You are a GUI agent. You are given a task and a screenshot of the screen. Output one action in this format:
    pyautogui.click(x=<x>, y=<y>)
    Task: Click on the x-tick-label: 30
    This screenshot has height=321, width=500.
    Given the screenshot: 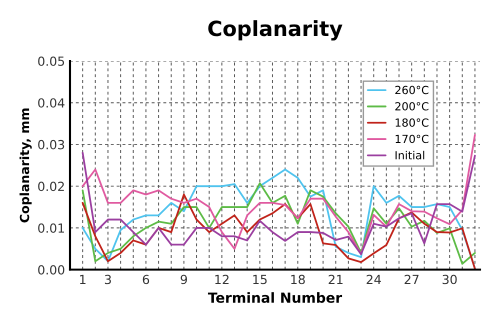 What is the action you would take?
    pyautogui.click(x=449, y=279)
    